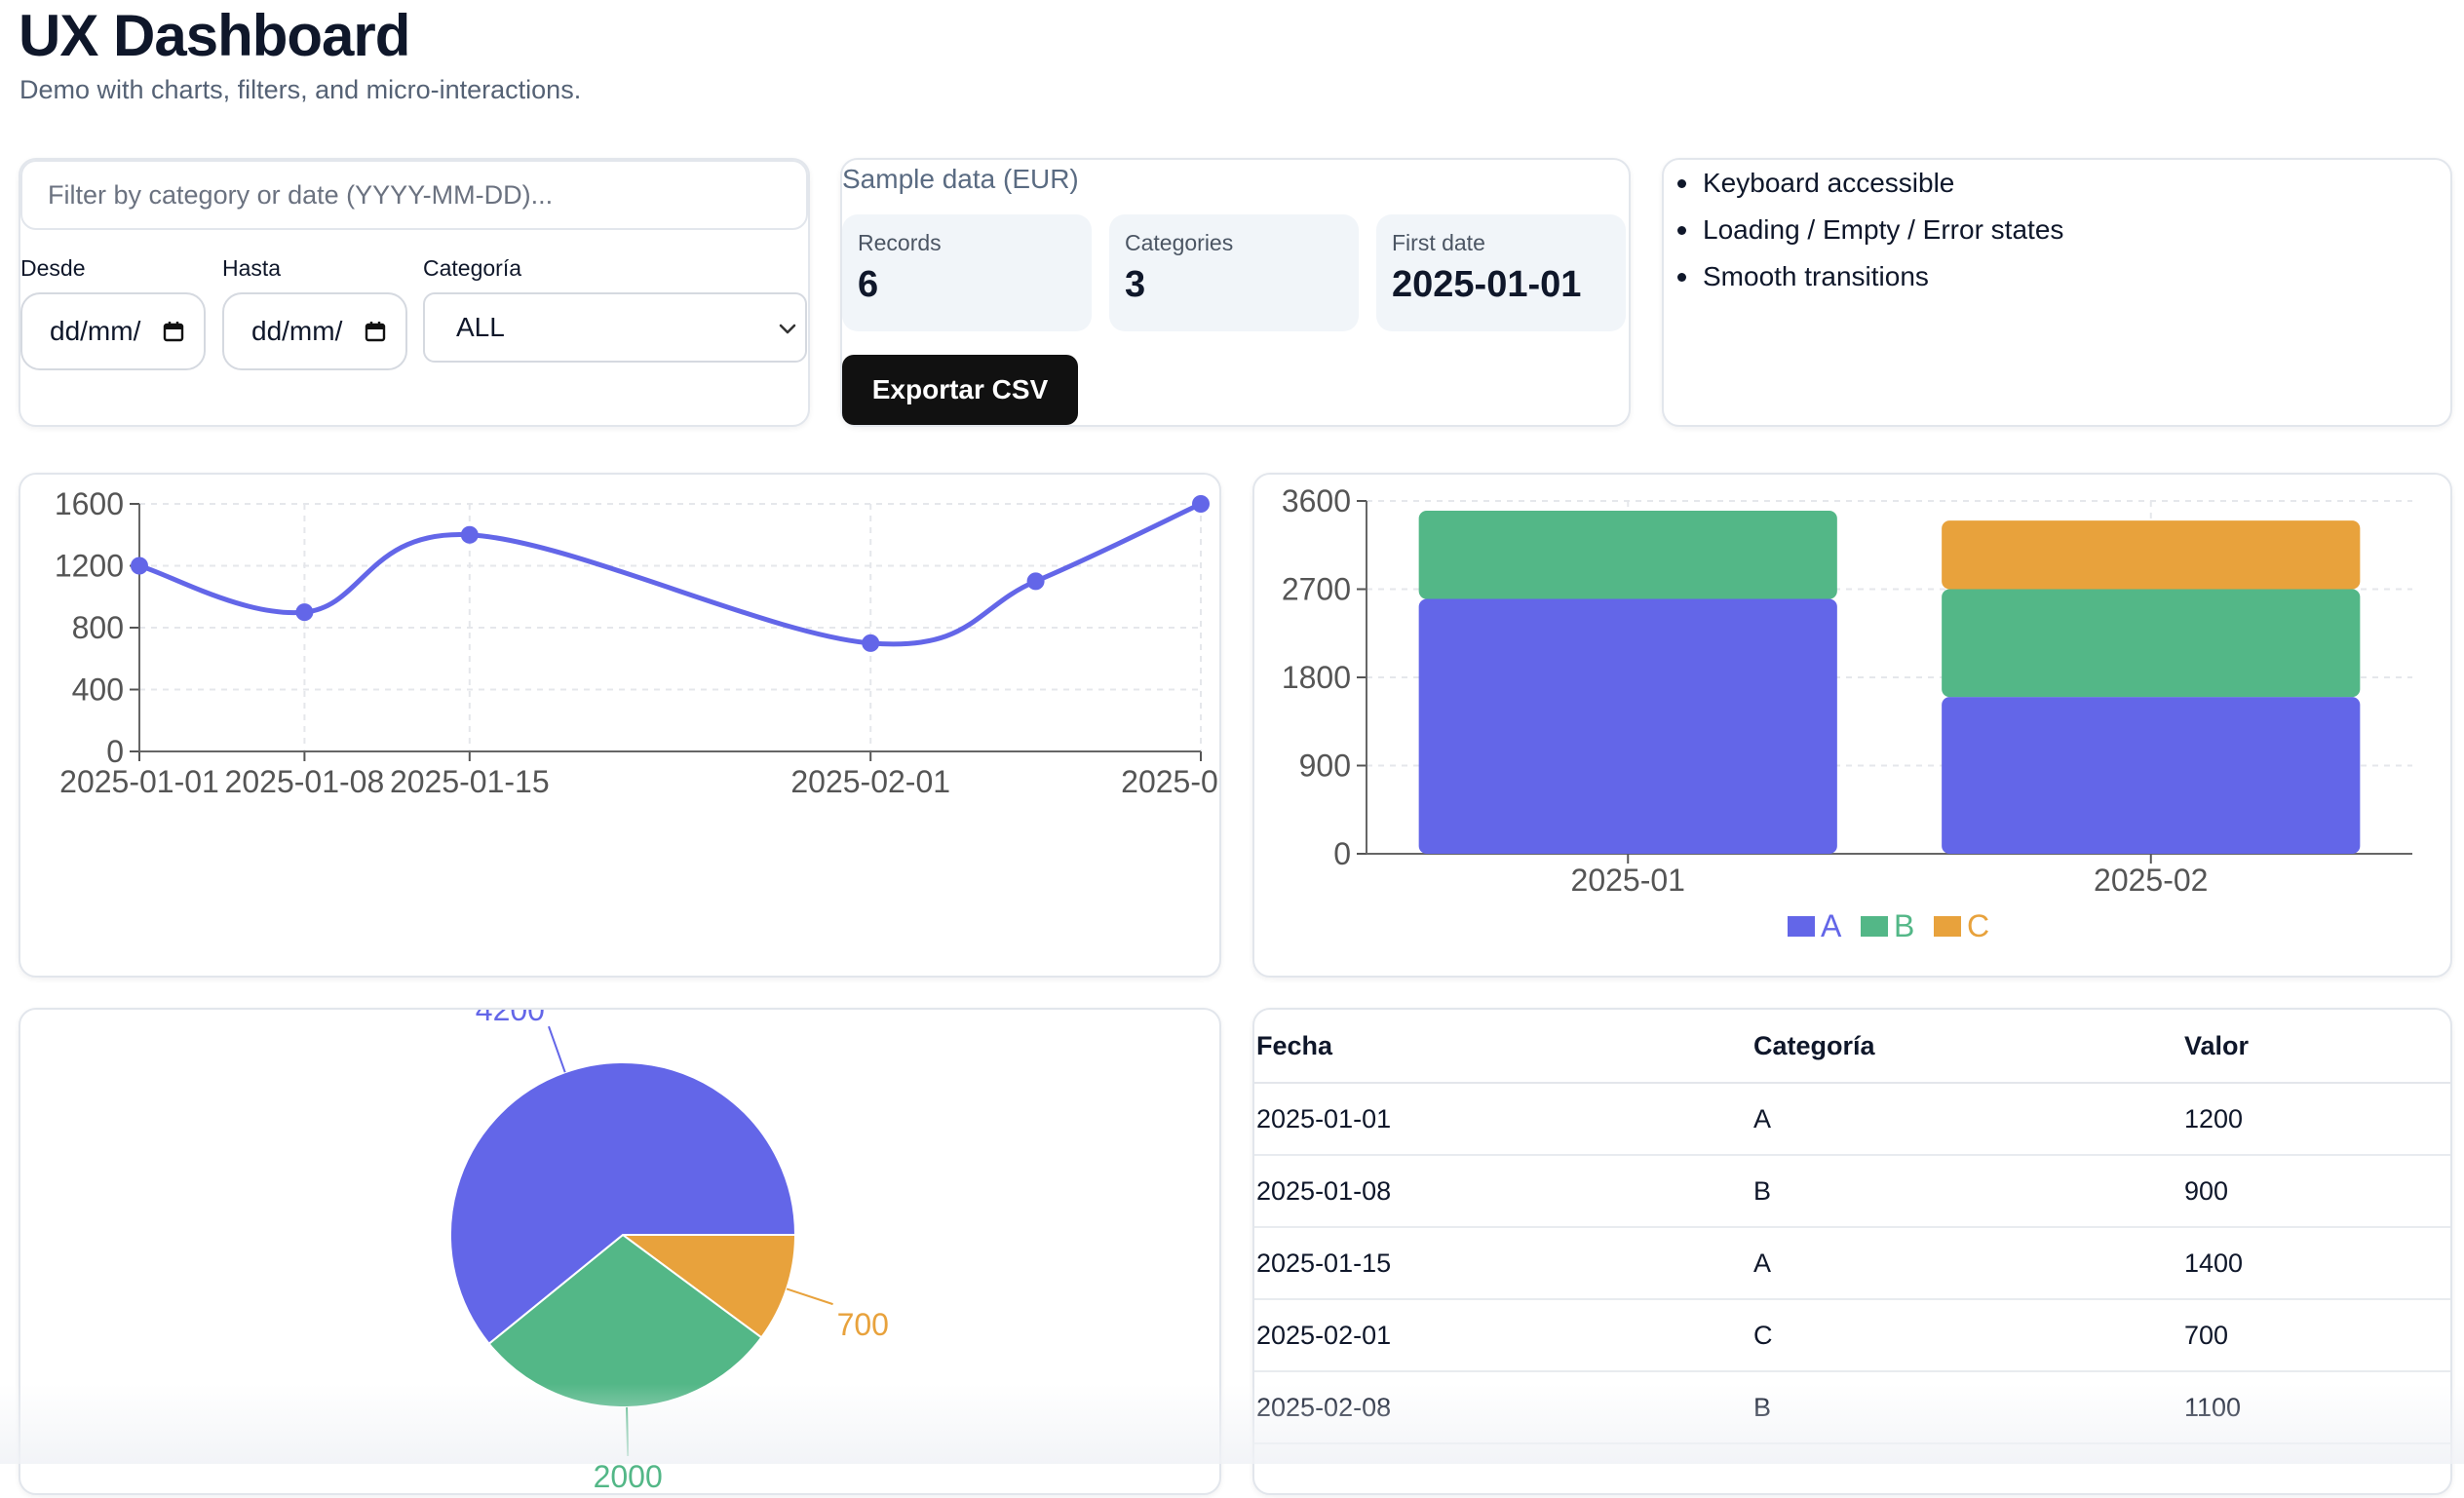 This screenshot has height=1498, width=2464. I want to click on feature-item: Smooth transitions, so click(1863, 279).